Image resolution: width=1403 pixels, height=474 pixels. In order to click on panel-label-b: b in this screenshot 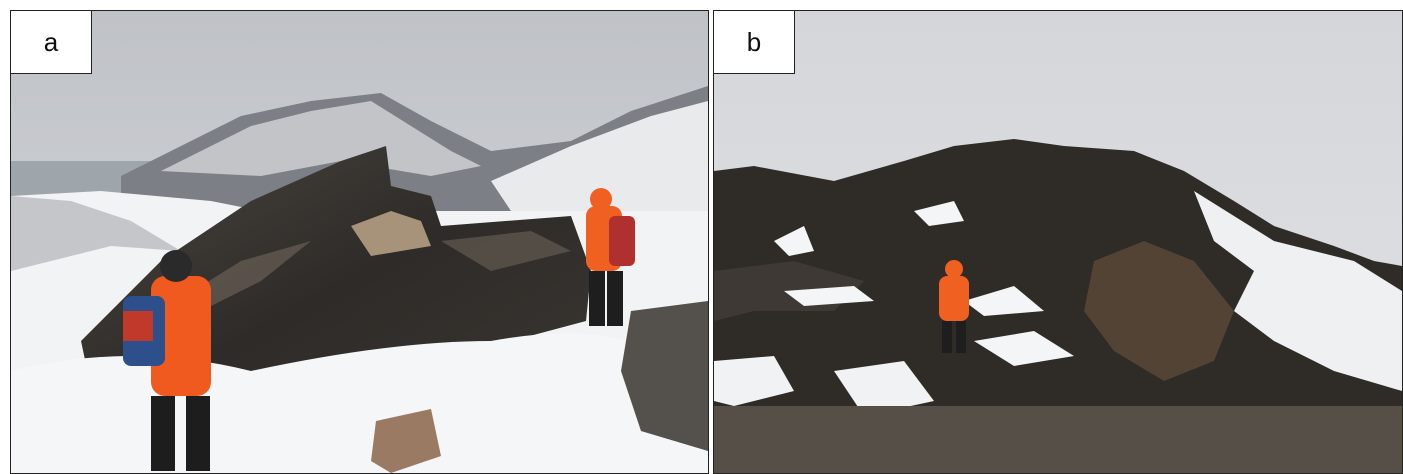, I will do `click(754, 42)`.